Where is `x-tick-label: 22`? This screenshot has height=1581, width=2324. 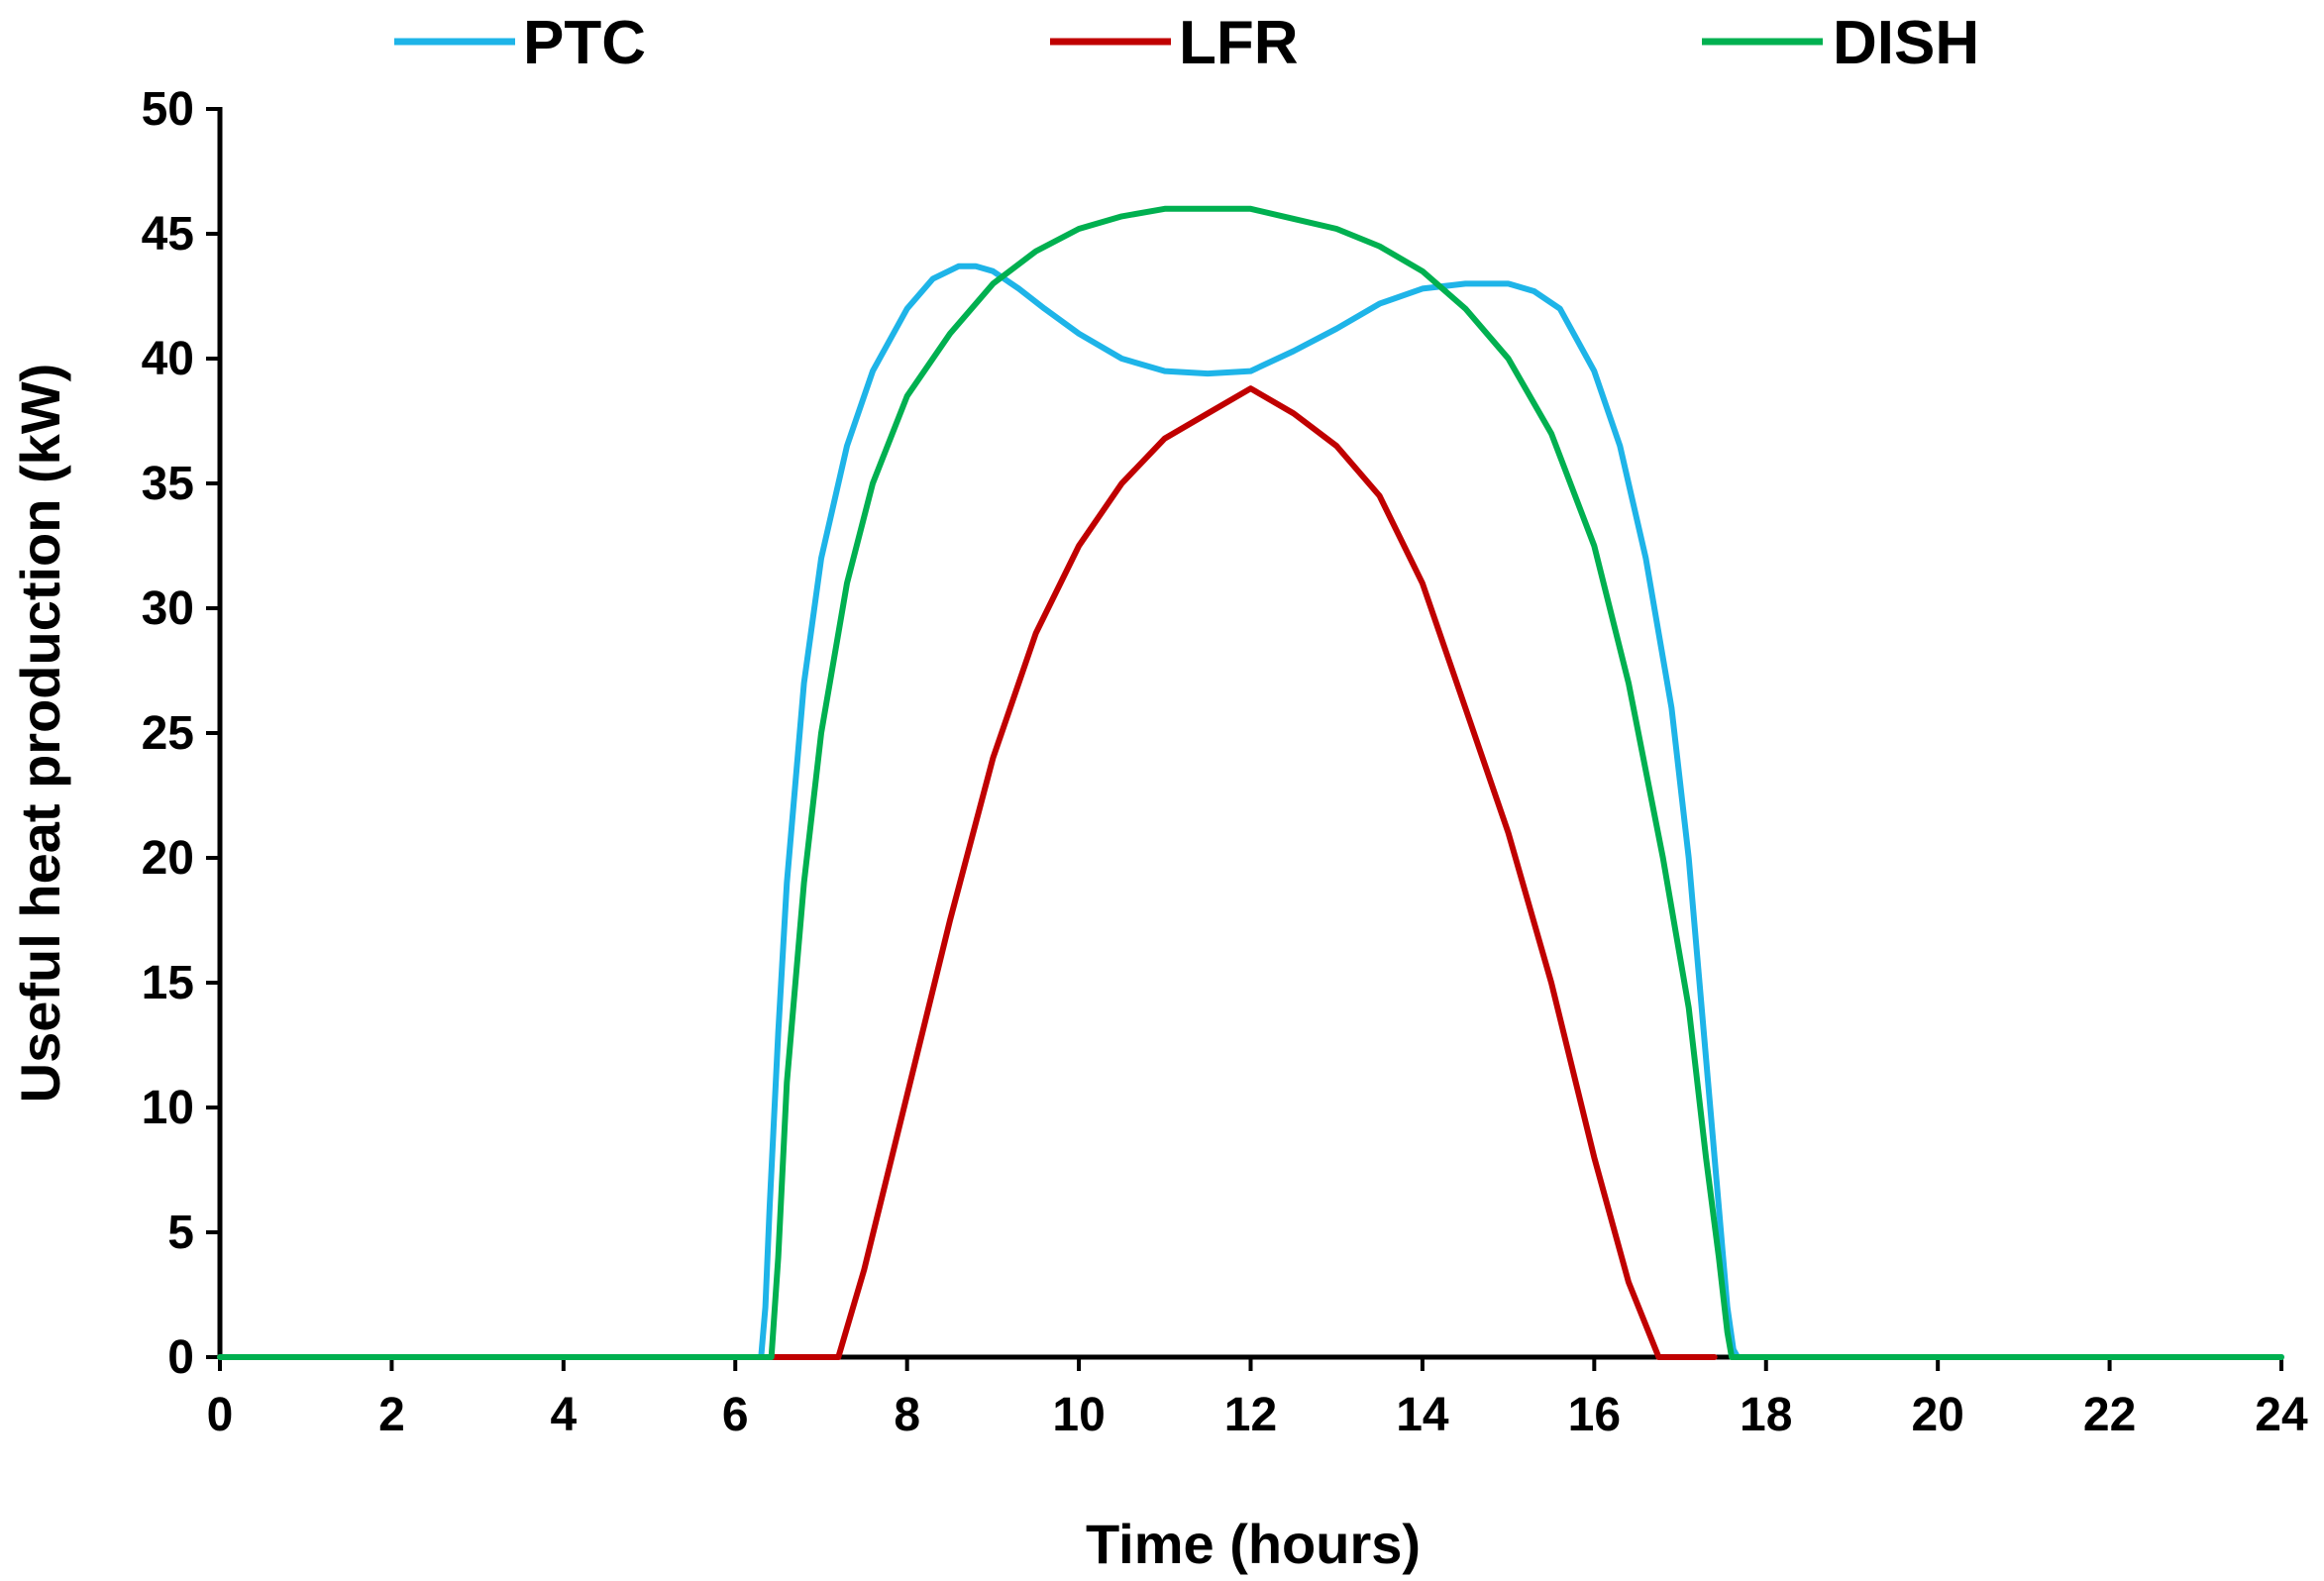
x-tick-label: 22 is located at coordinates (2109, 1415).